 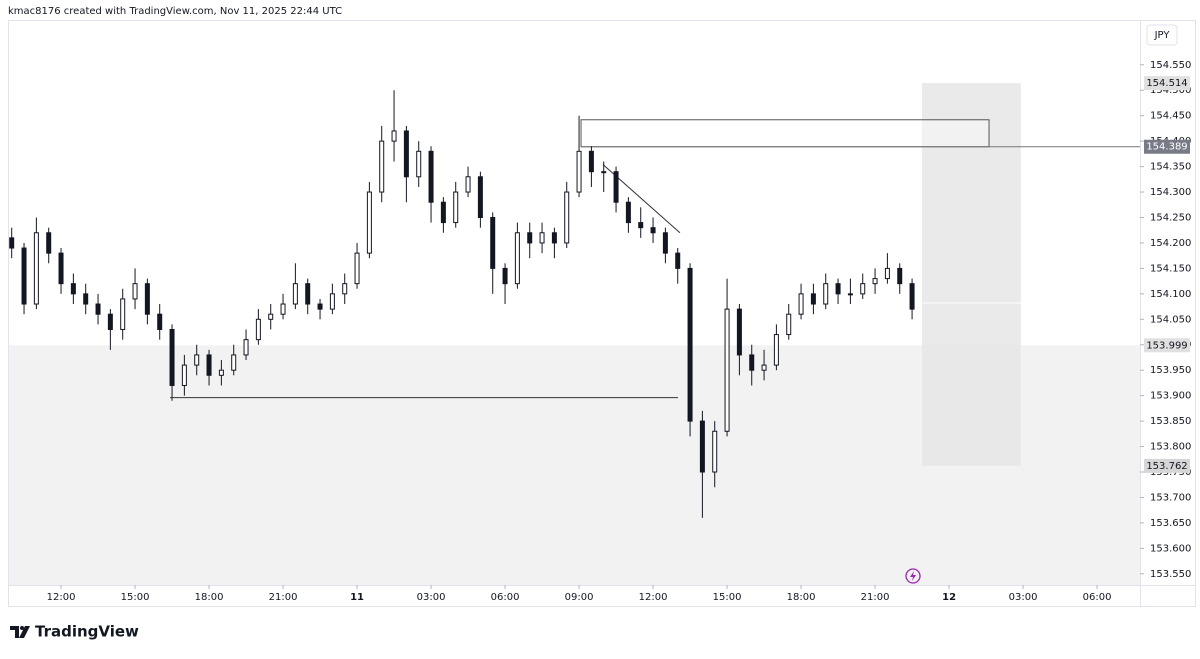 I want to click on y-tick-label: 154.150, so click(x=1170, y=268).